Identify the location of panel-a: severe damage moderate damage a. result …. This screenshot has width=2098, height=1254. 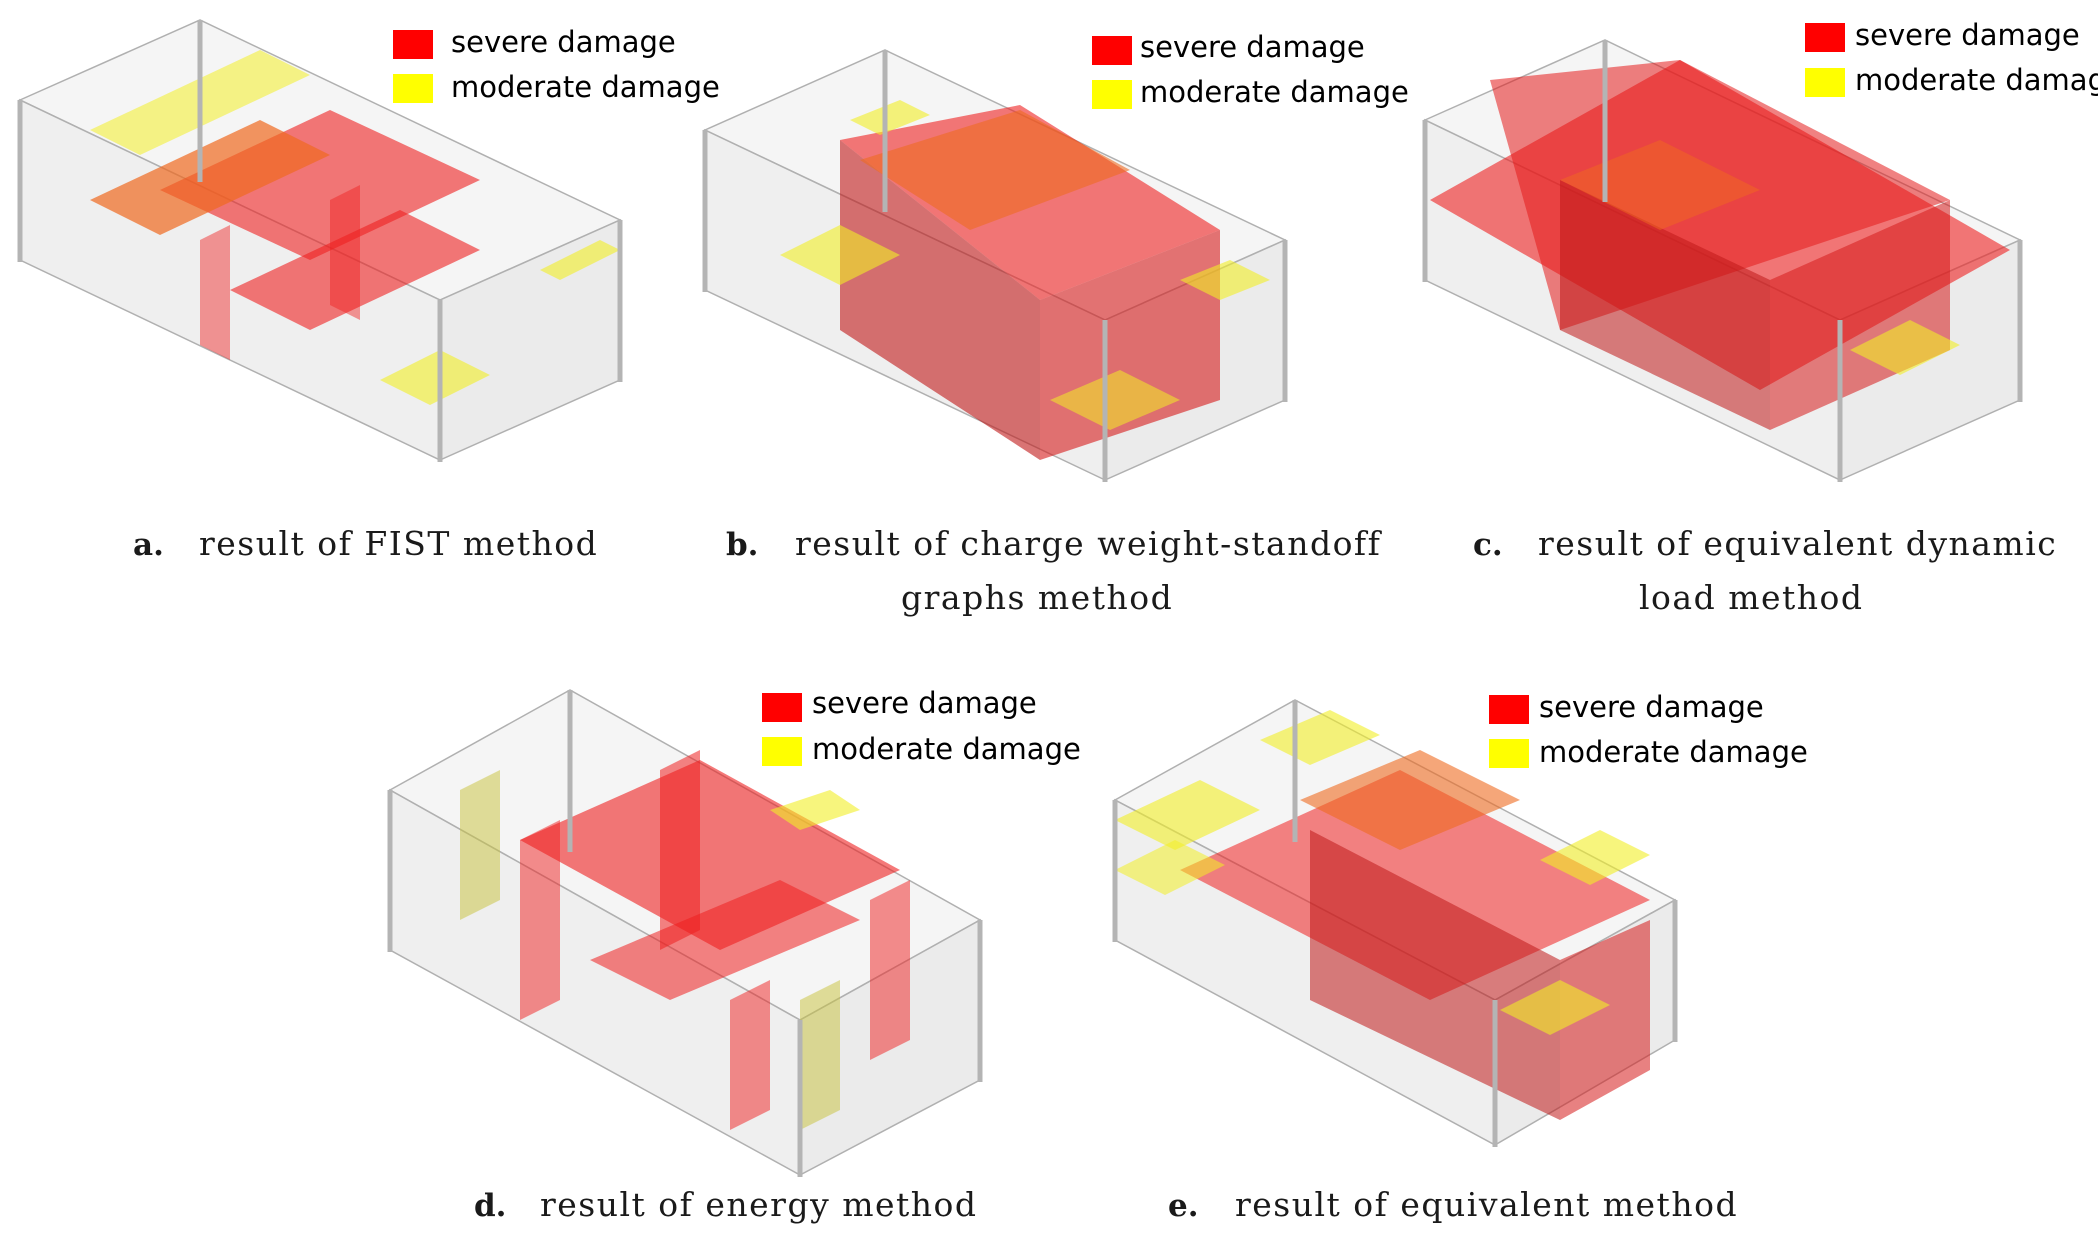
(368, 291).